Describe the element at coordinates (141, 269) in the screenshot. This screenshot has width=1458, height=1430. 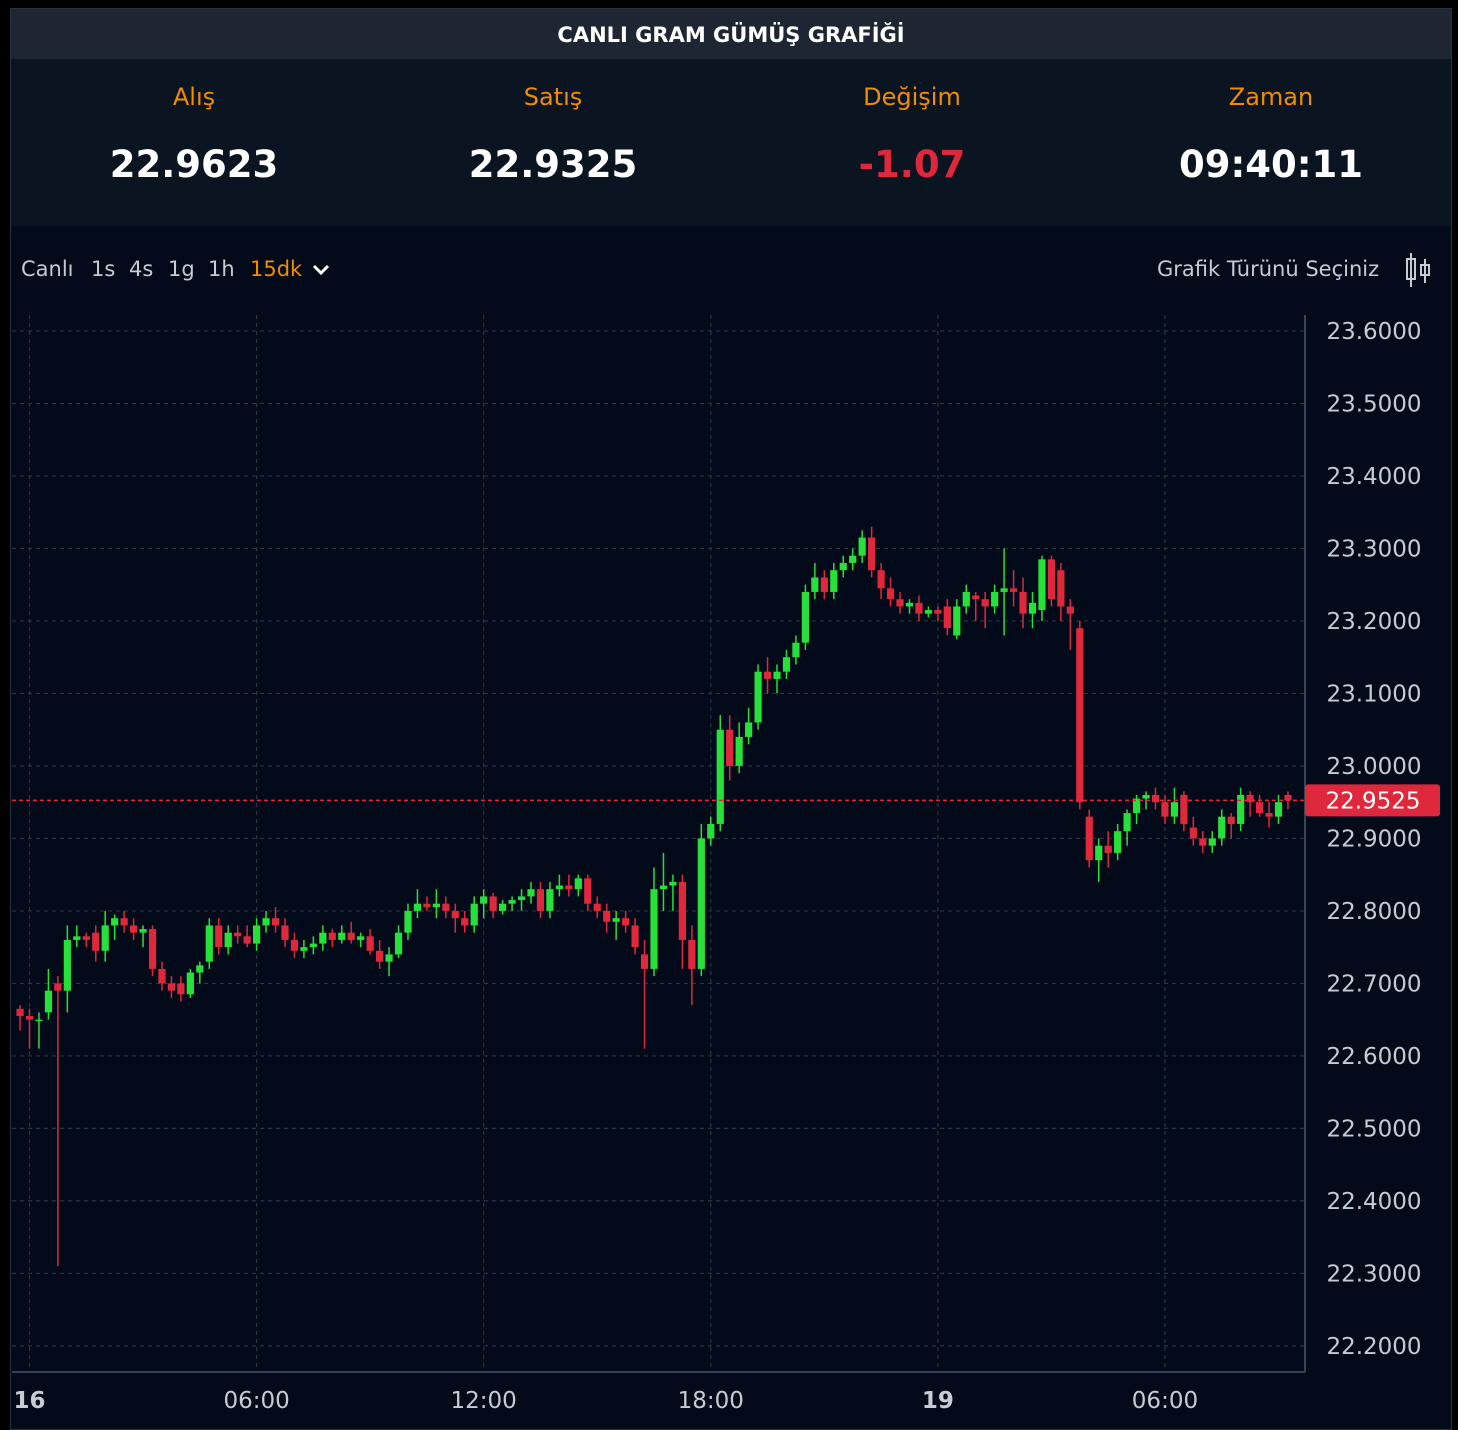
I see `range-button: 4s` at that location.